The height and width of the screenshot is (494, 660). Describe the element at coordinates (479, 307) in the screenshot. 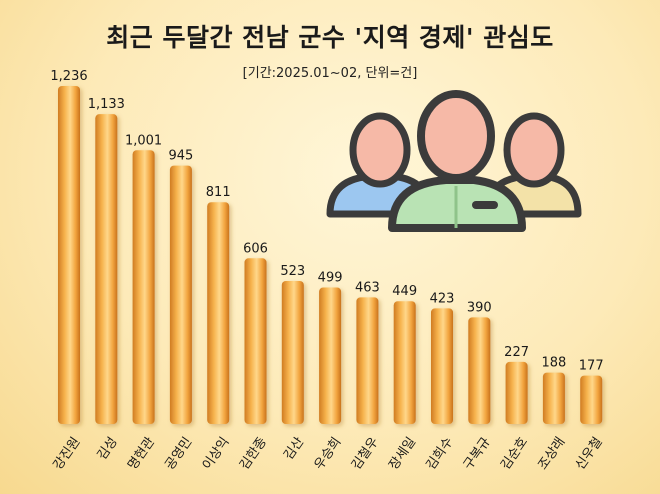

I see `value-label-12: 390` at that location.